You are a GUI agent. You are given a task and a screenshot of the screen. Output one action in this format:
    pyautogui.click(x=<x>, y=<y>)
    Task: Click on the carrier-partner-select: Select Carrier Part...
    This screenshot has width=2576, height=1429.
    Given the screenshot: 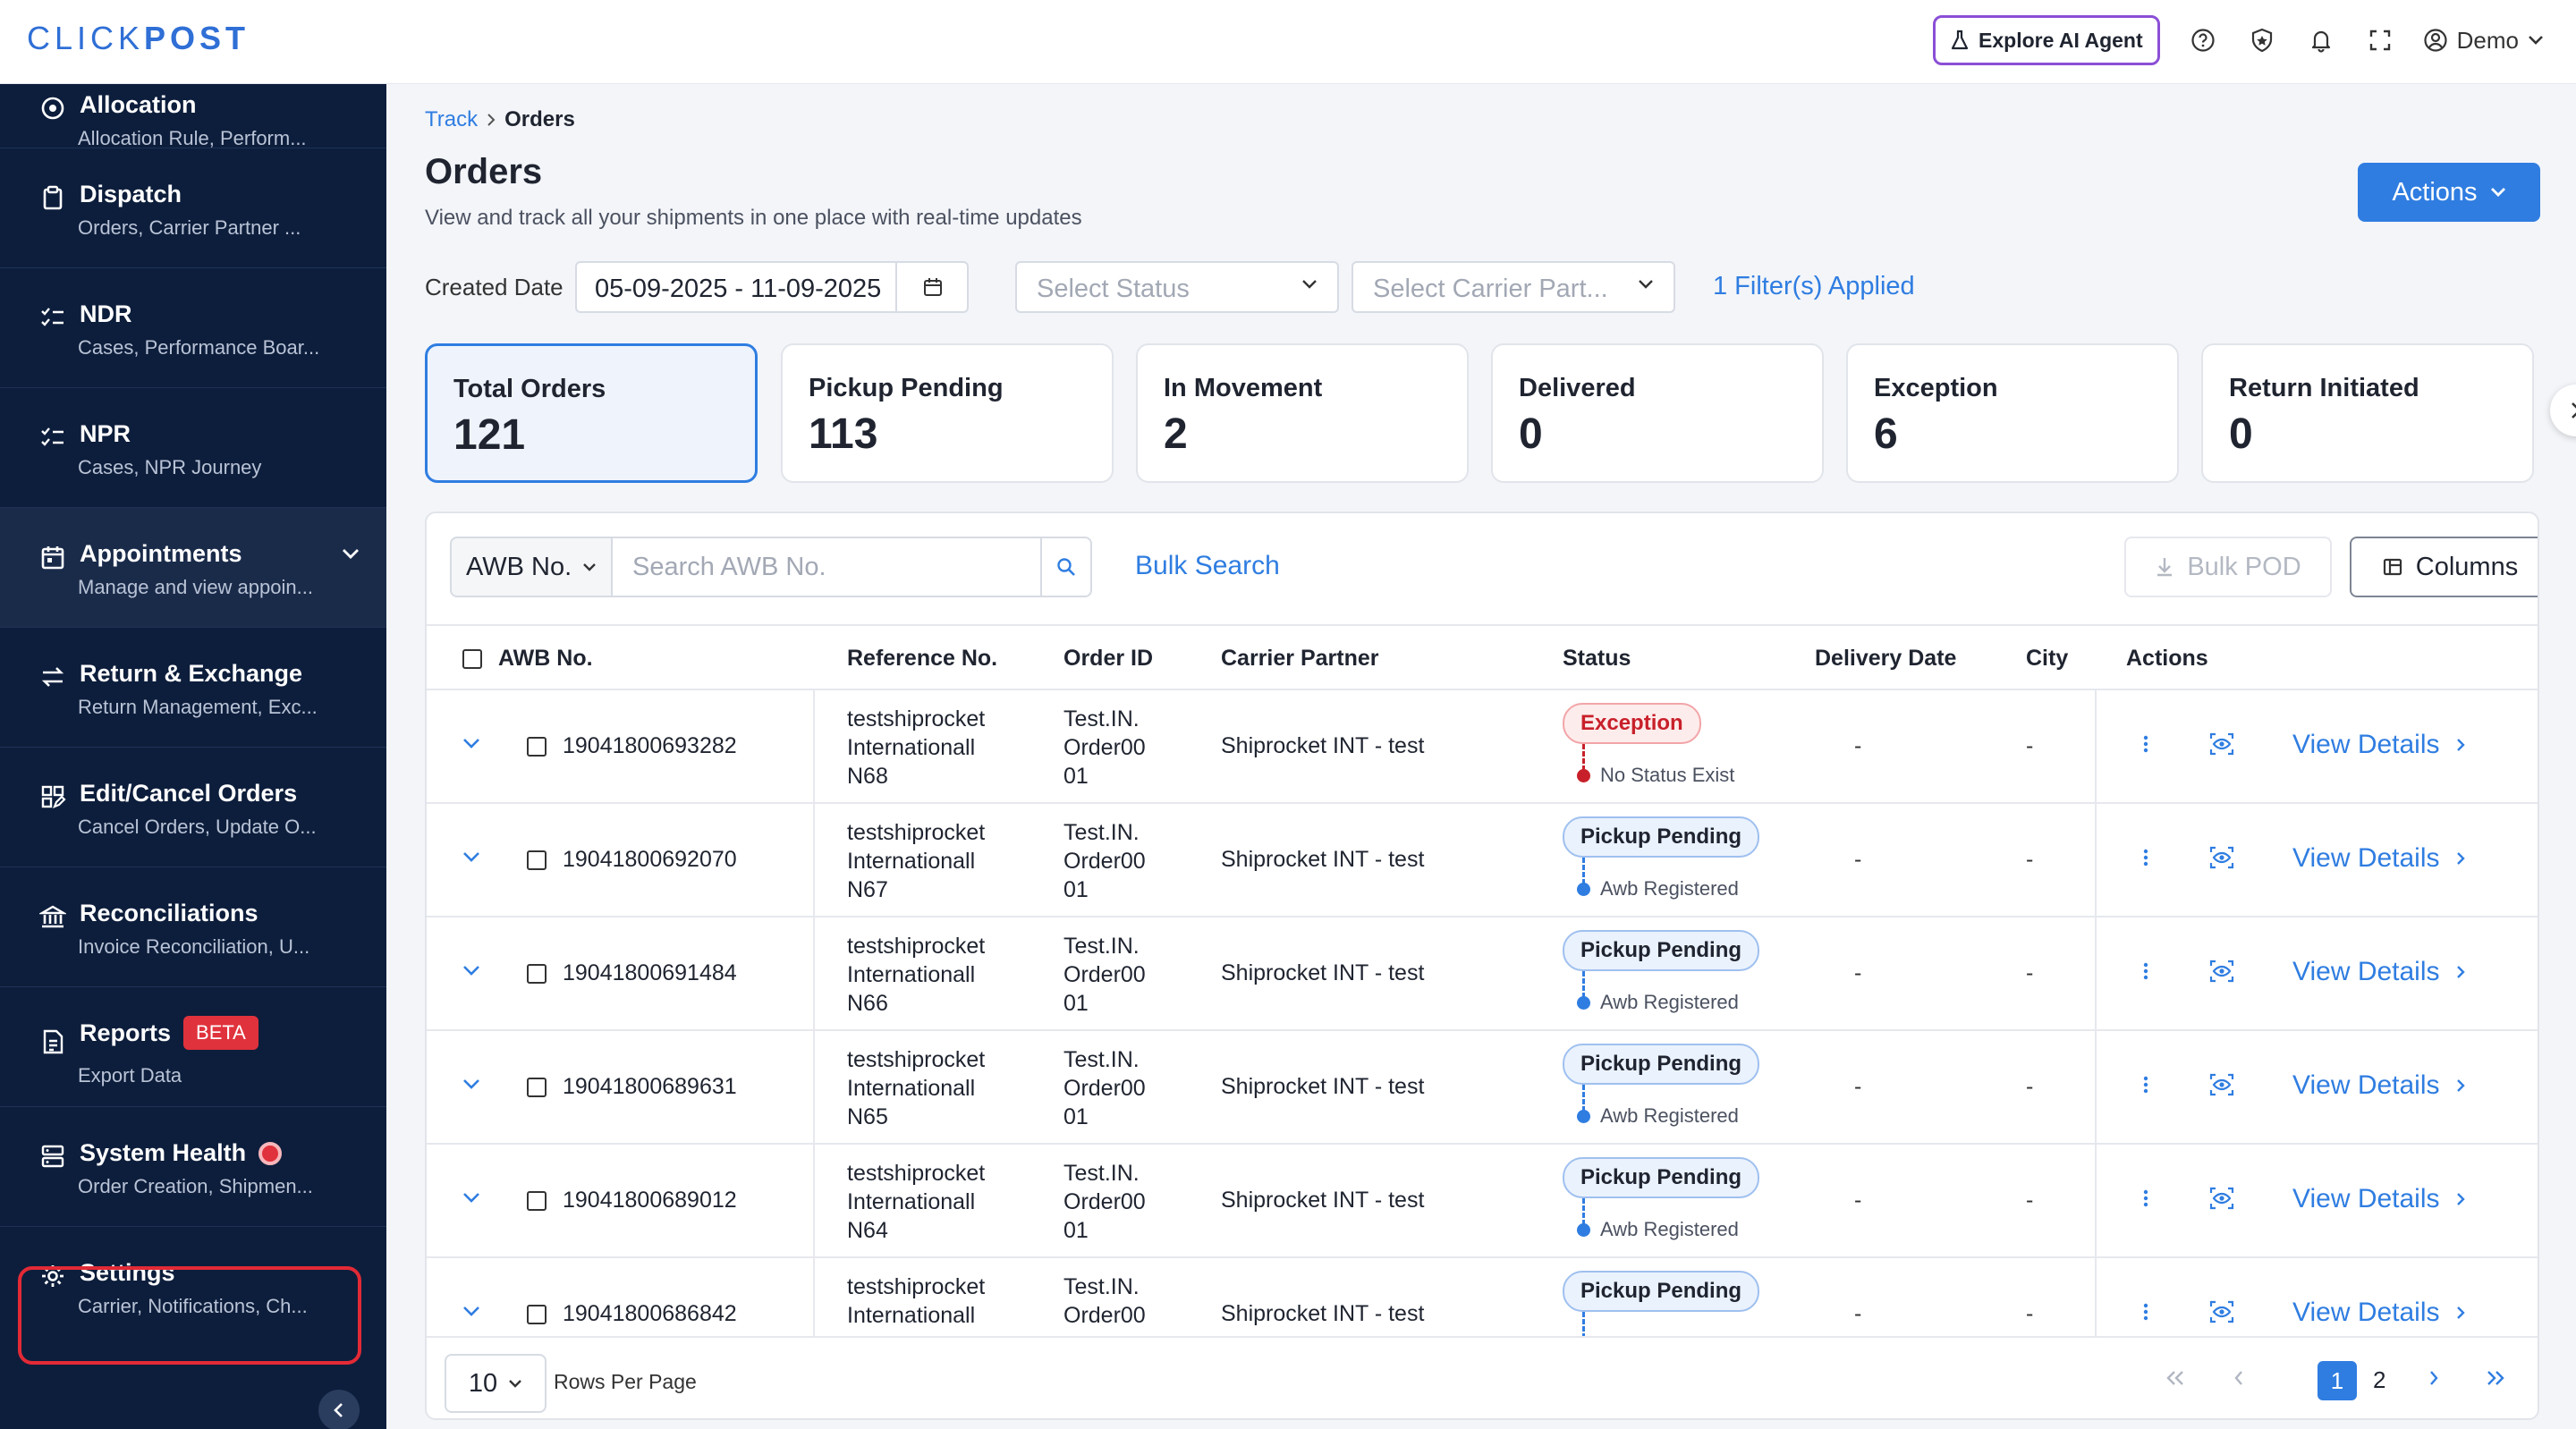 What is the action you would take?
    pyautogui.click(x=1513, y=287)
    